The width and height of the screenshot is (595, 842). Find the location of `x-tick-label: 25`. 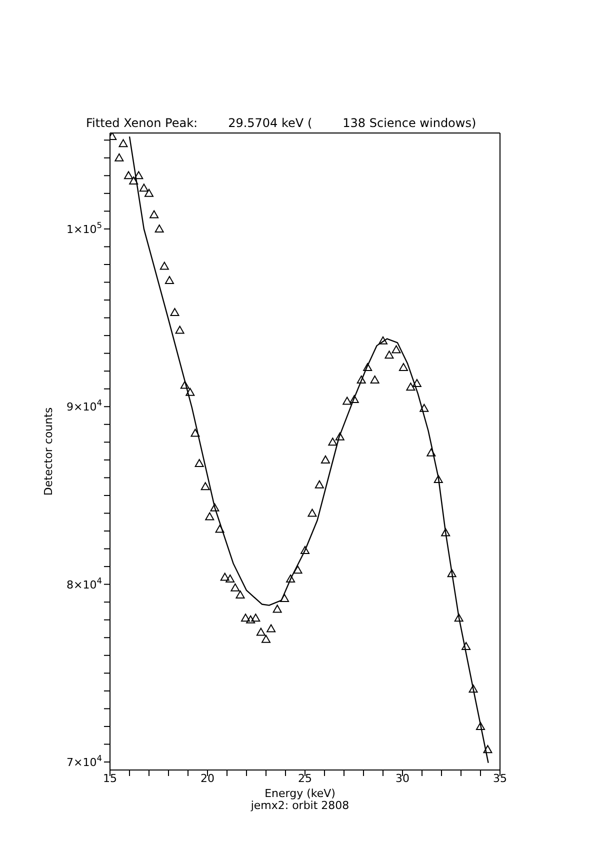

x-tick-label: 25 is located at coordinates (305, 778).